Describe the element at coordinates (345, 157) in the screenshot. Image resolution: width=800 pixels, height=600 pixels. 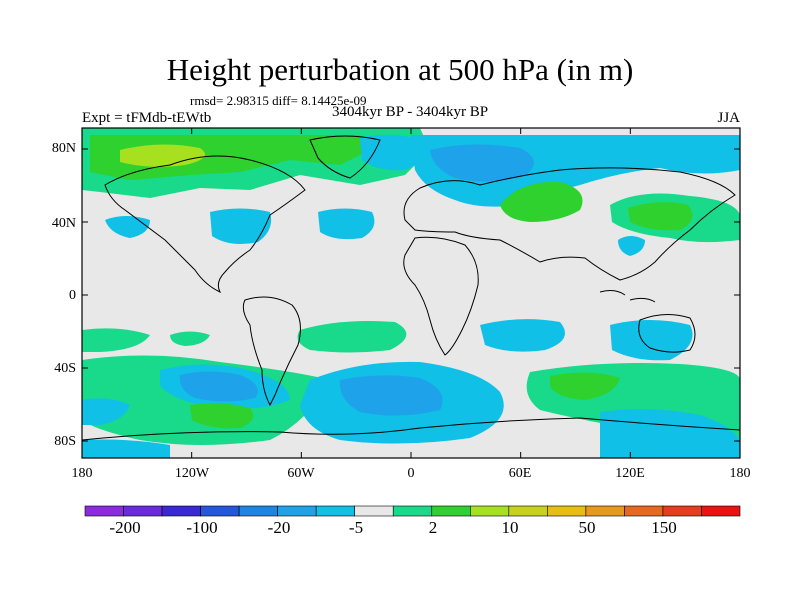
I see `coast-greenland` at that location.